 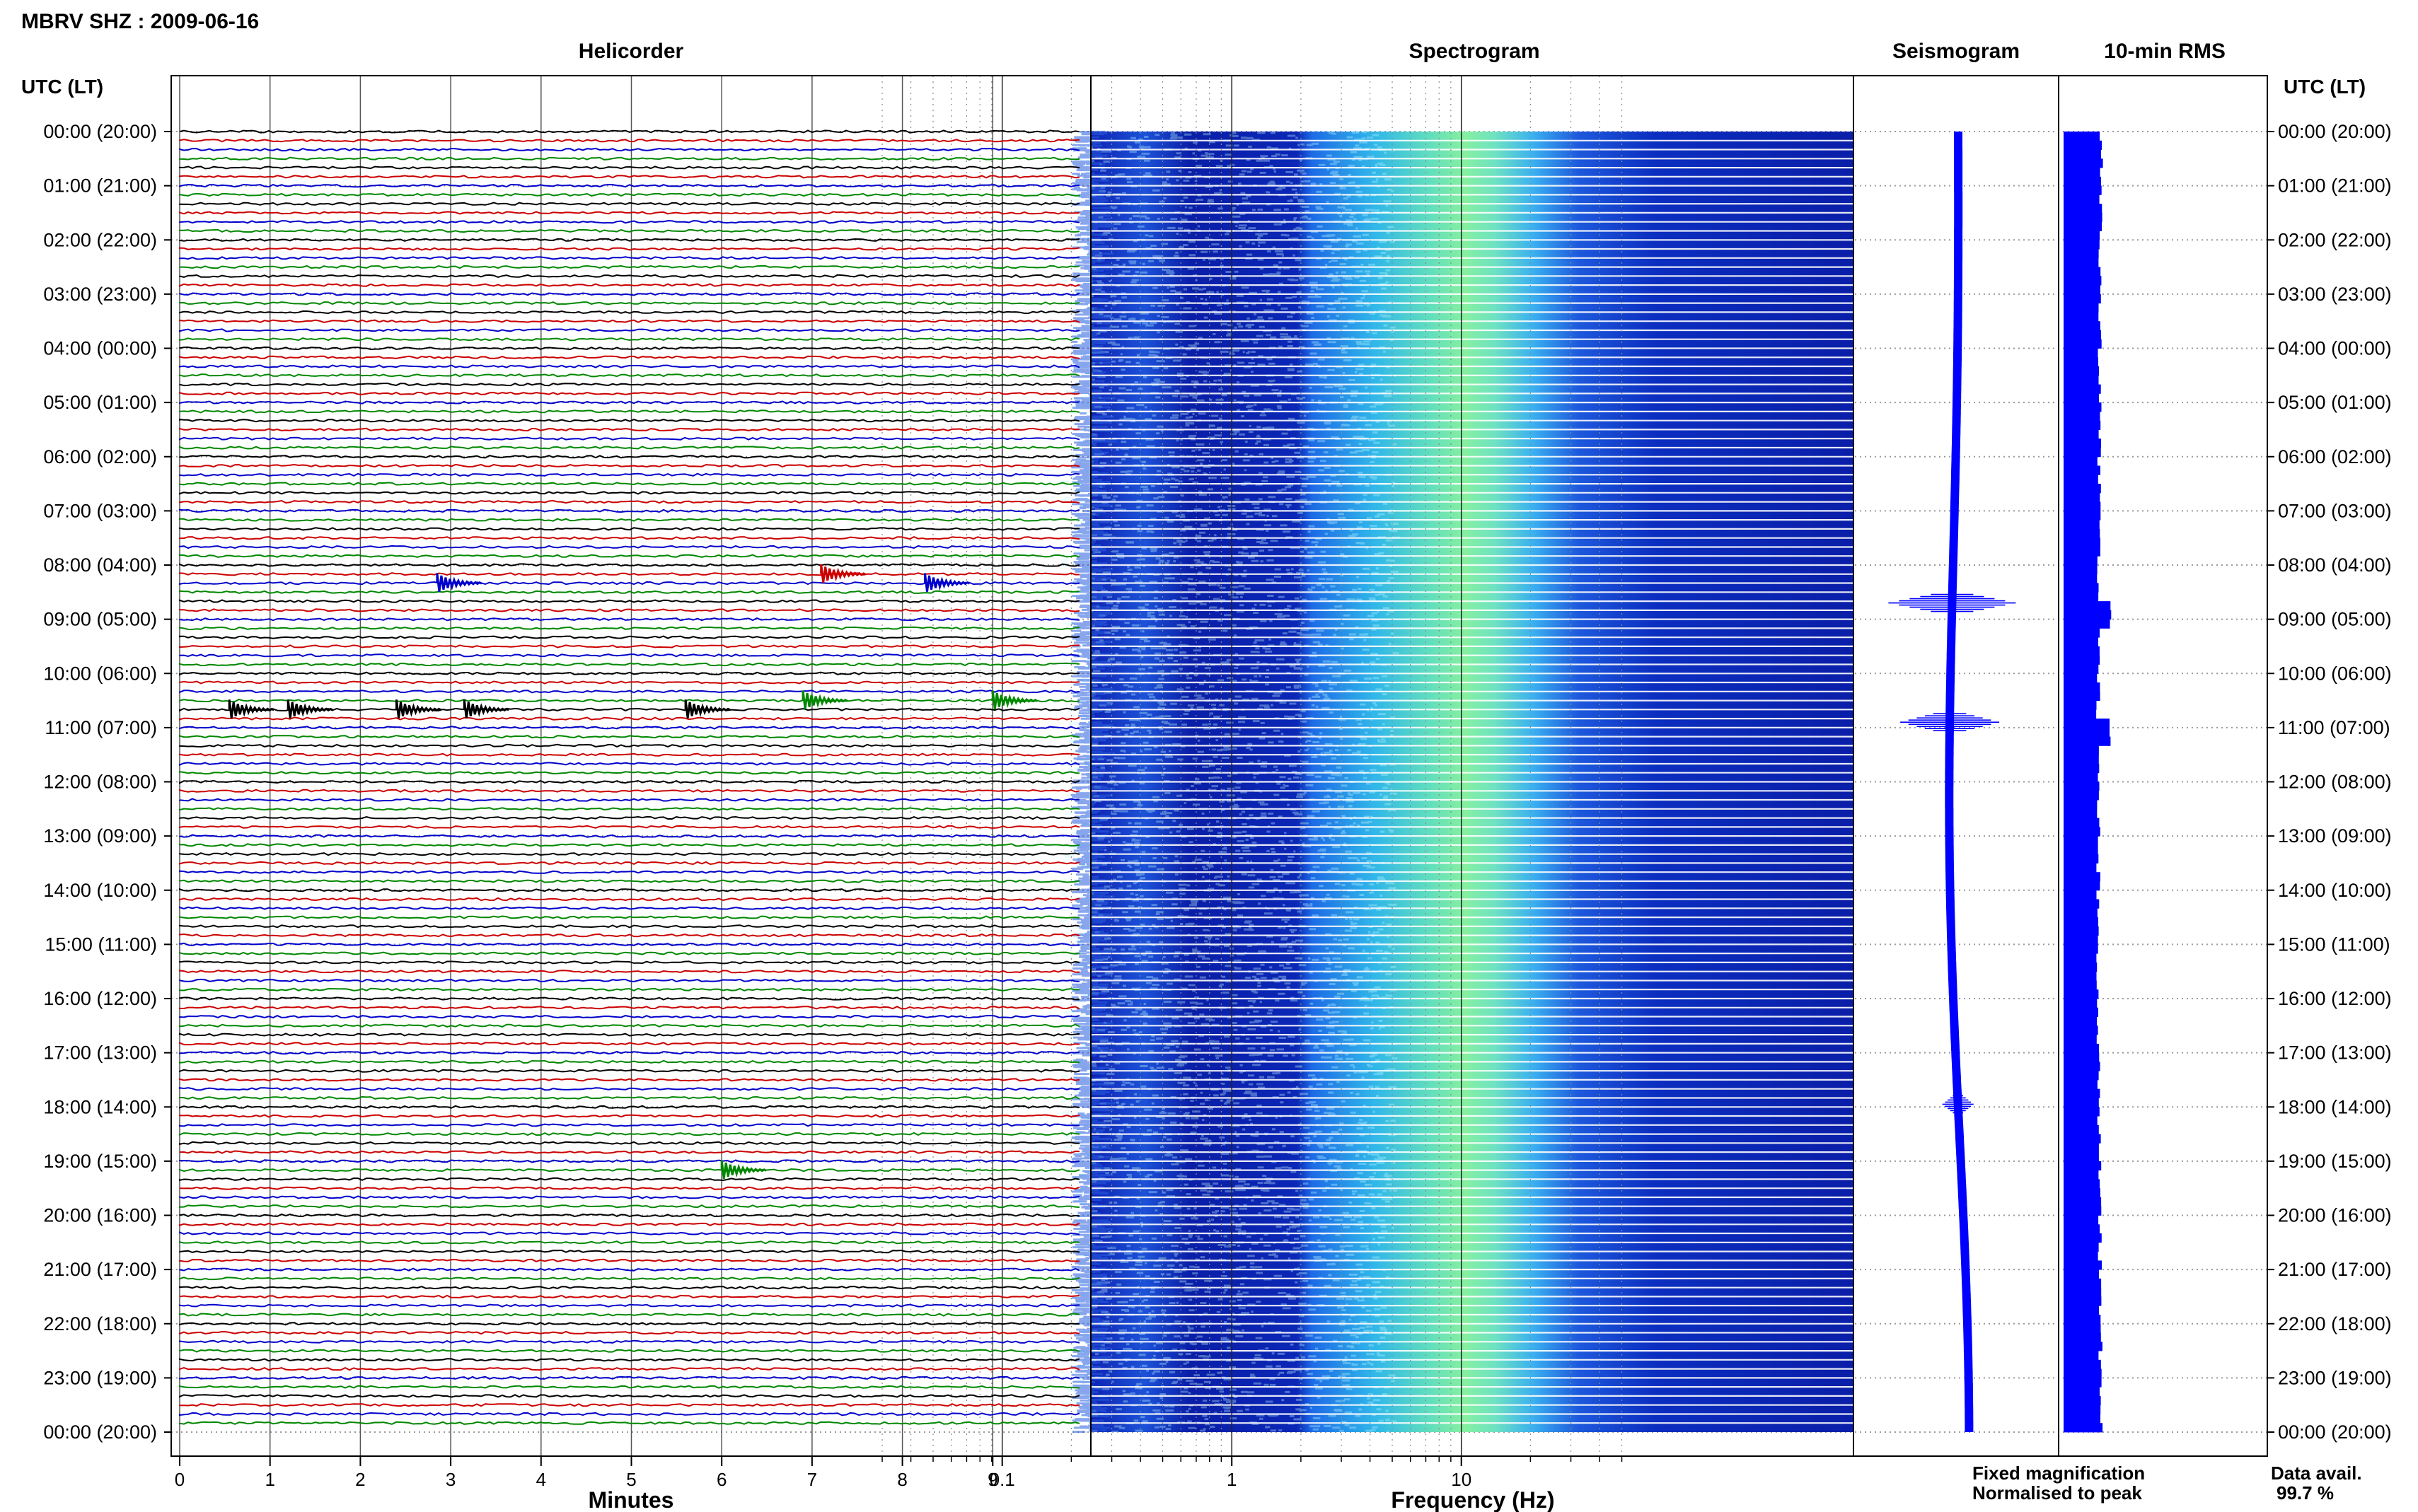 What do you see at coordinates (2335, 1053) in the screenshot?
I see `hour-label-right: 17:00 (13:00)` at bounding box center [2335, 1053].